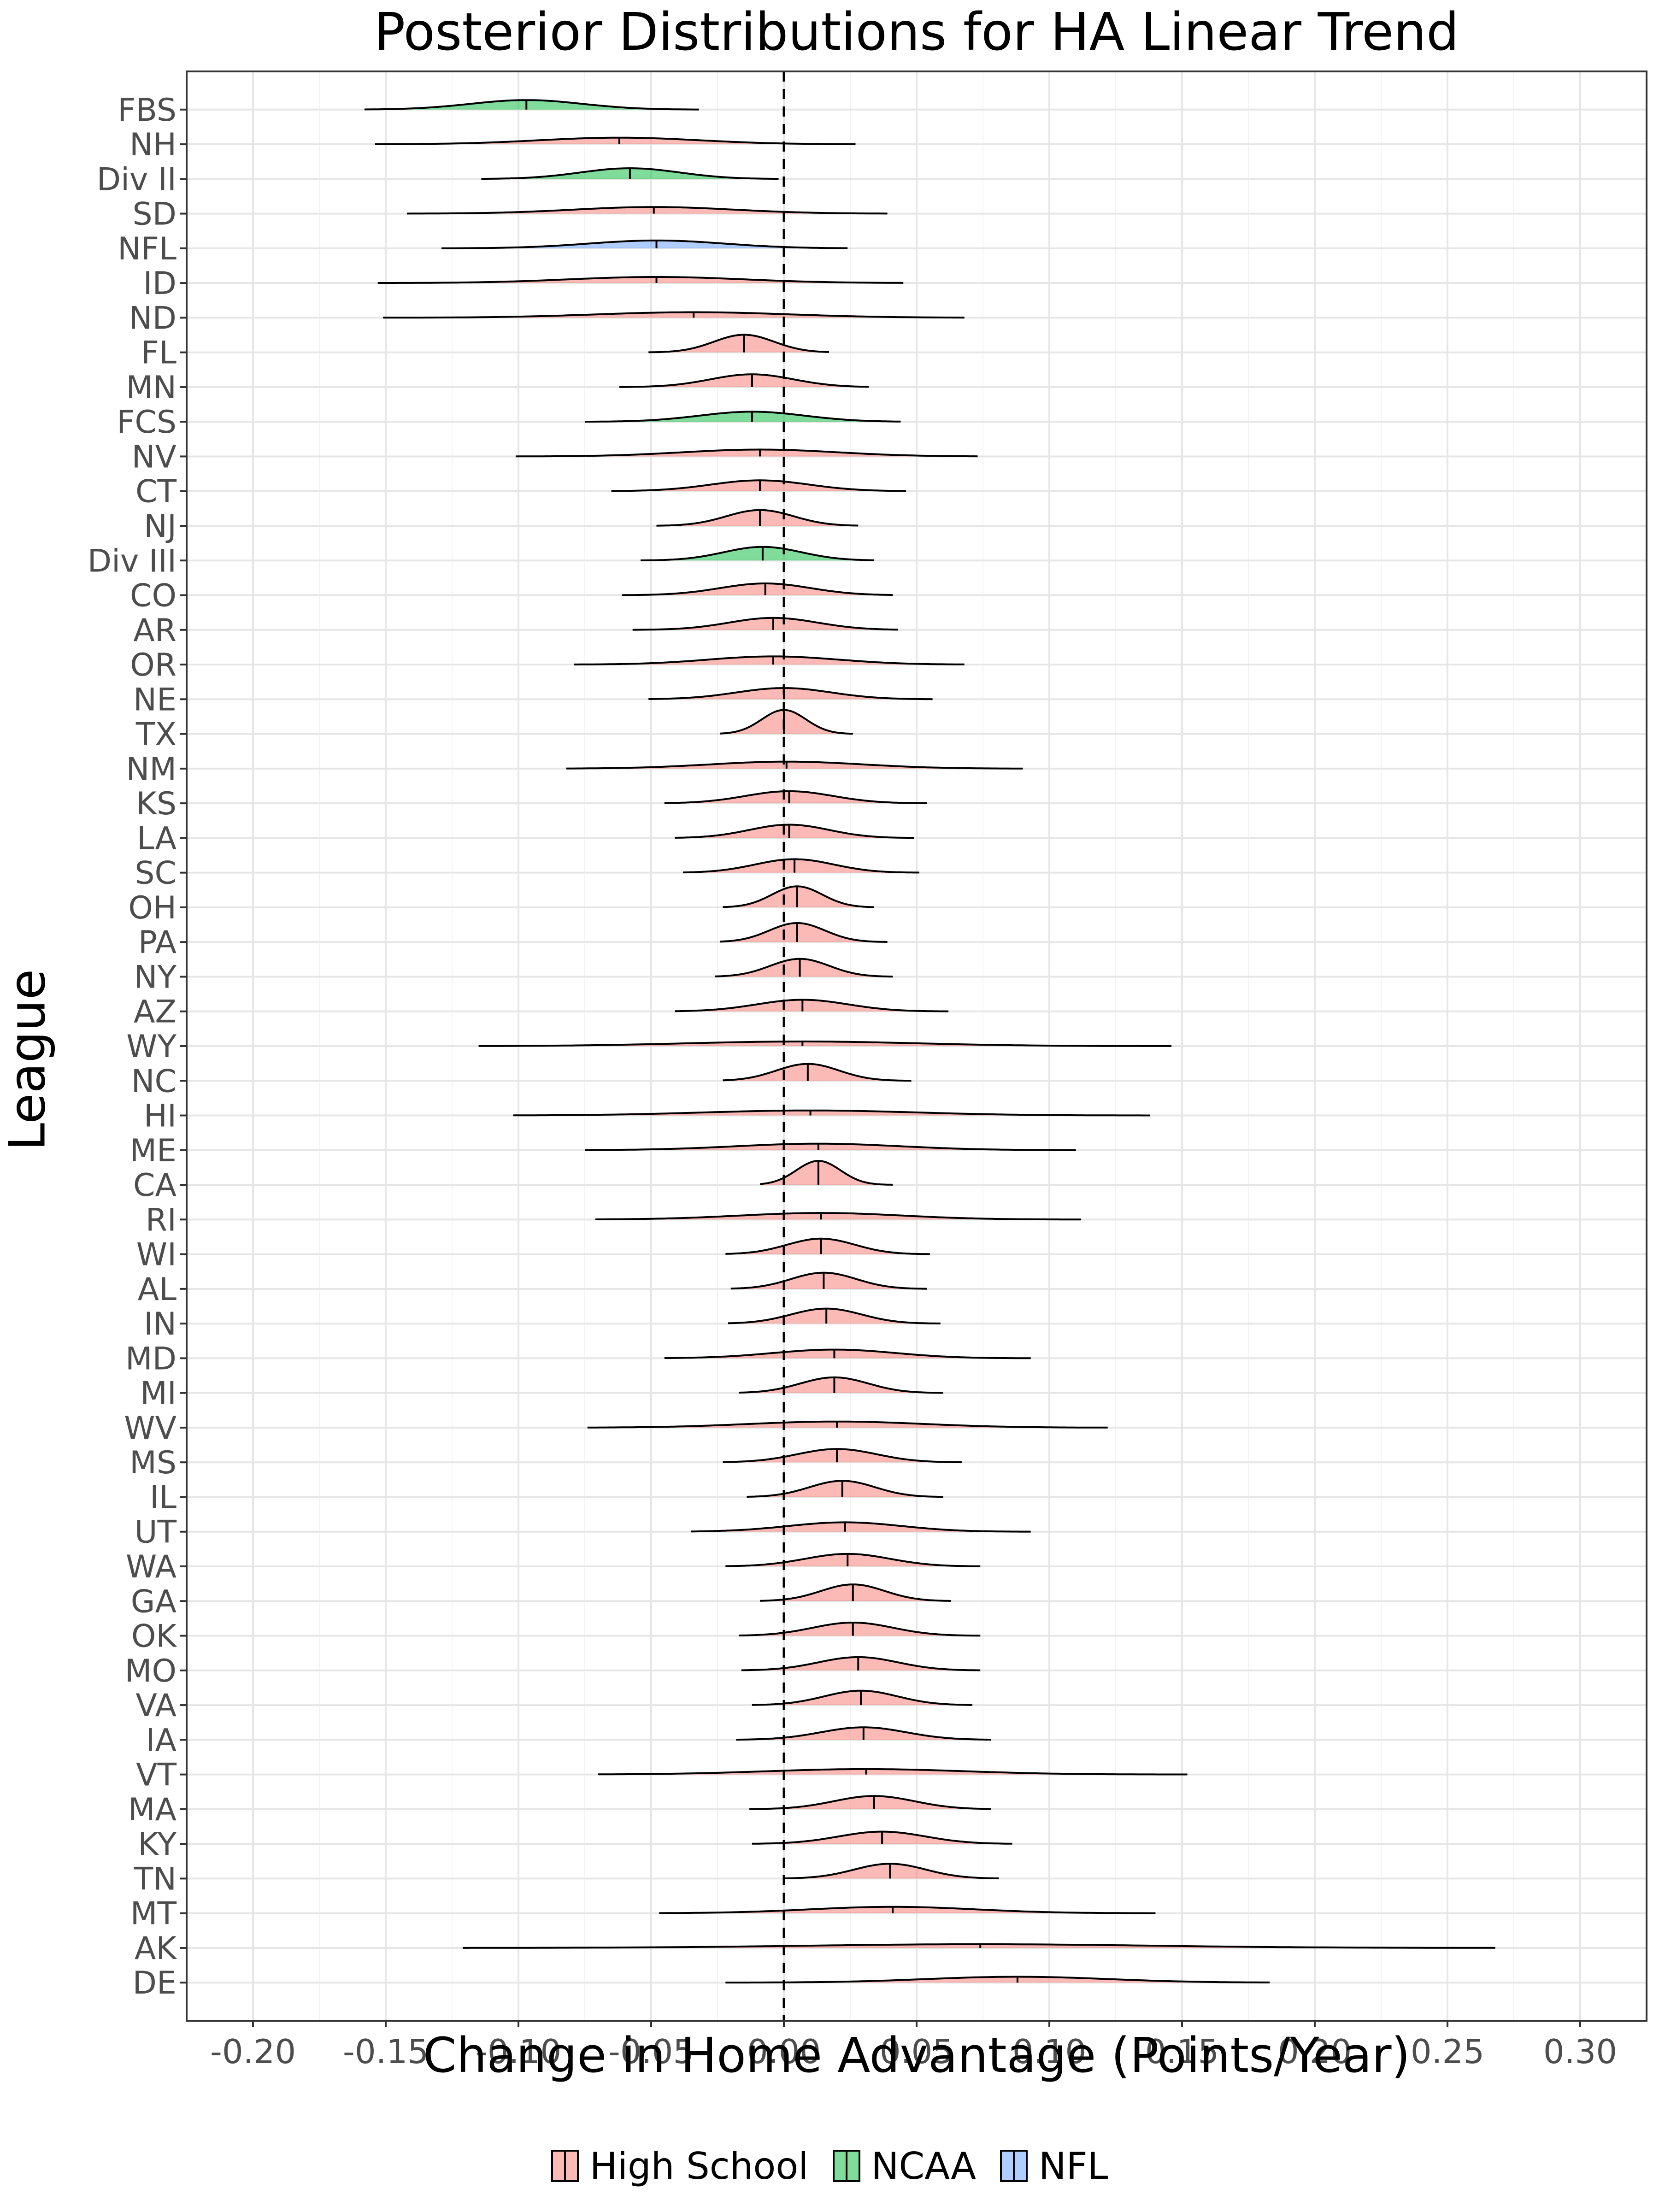 The width and height of the screenshot is (1659, 2212). What do you see at coordinates (158, 353) in the screenshot?
I see `y-tick-label: FL` at bounding box center [158, 353].